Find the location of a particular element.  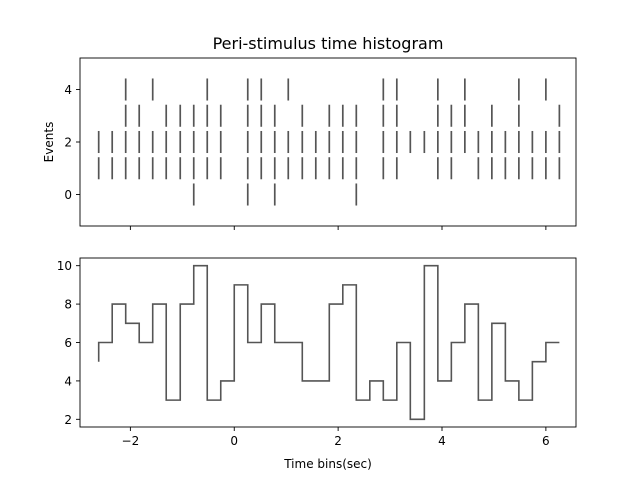

bottom-y-tick-label: 4 is located at coordinates (68, 381).